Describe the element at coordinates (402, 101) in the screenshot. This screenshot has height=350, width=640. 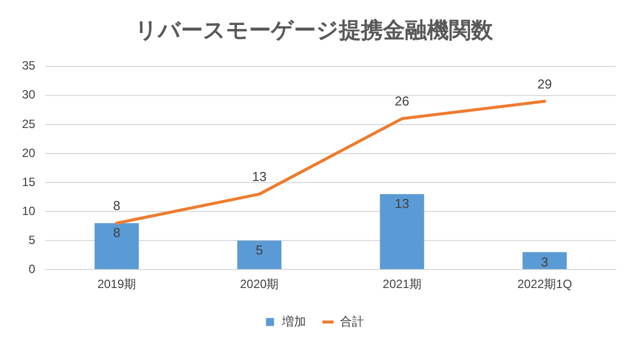
I see `data-label: 26` at that location.